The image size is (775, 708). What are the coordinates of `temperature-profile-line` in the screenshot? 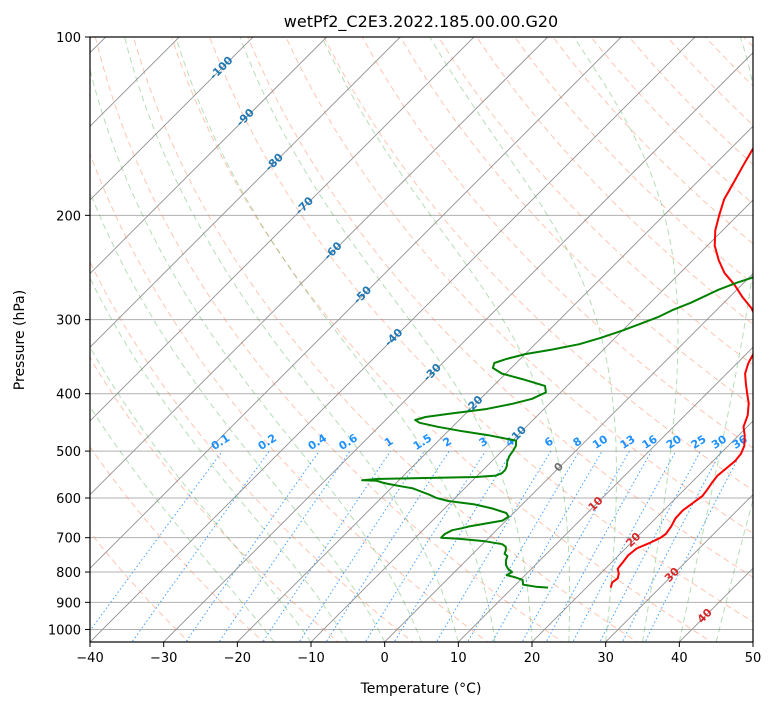 It's located at (681, 367).